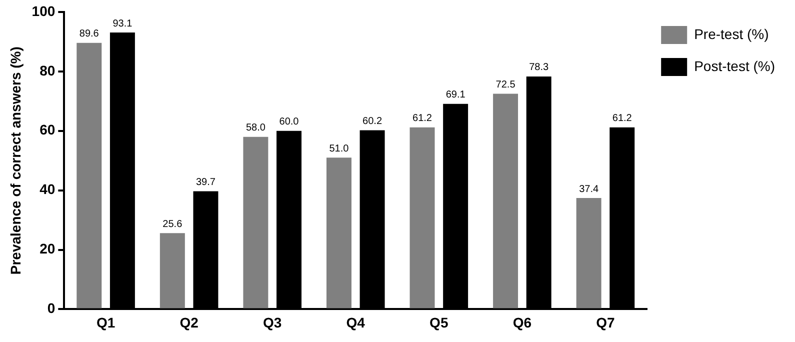 Image resolution: width=795 pixels, height=342 pixels. What do you see at coordinates (15, 160) in the screenshot?
I see `y-axis-title: Prevalence of correct answers (%)` at bounding box center [15, 160].